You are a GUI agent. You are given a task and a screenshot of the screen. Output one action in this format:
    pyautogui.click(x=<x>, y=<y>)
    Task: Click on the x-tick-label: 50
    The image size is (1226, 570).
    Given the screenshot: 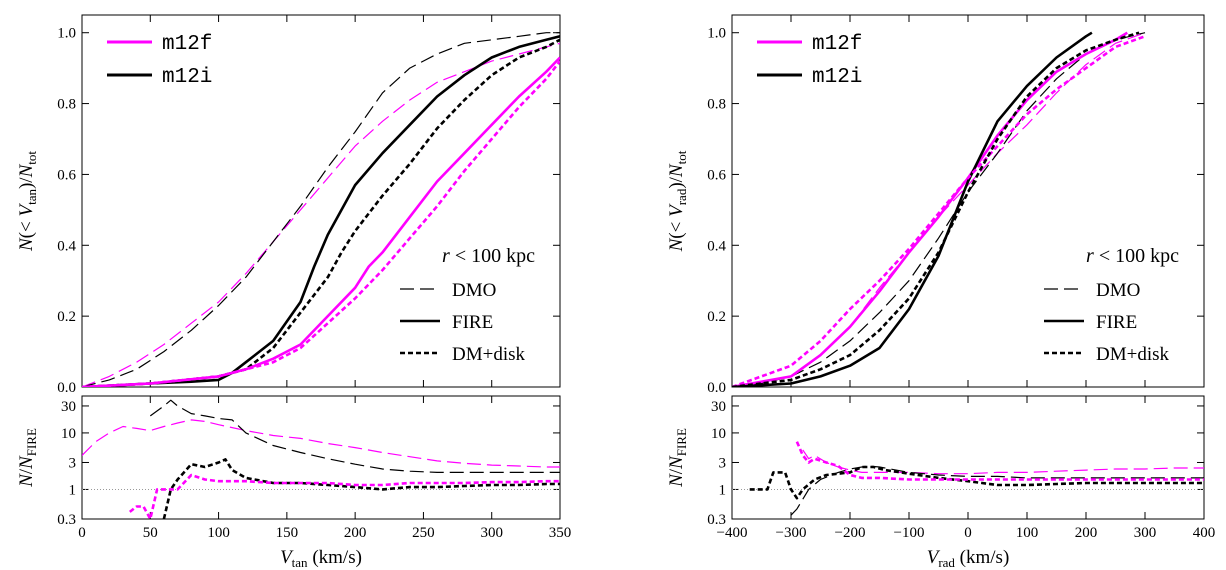 What is the action you would take?
    pyautogui.click(x=150, y=533)
    